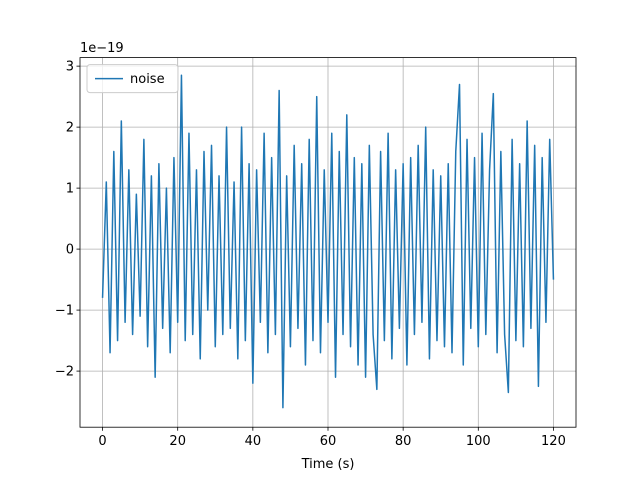 The image size is (640, 480). I want to click on x-tick-label: 60, so click(328, 441).